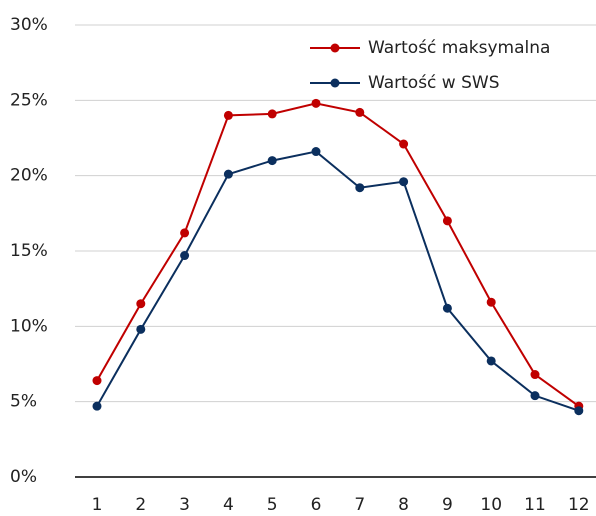  Describe the element at coordinates (97, 505) in the screenshot. I see `x-tick-label: 1` at that location.